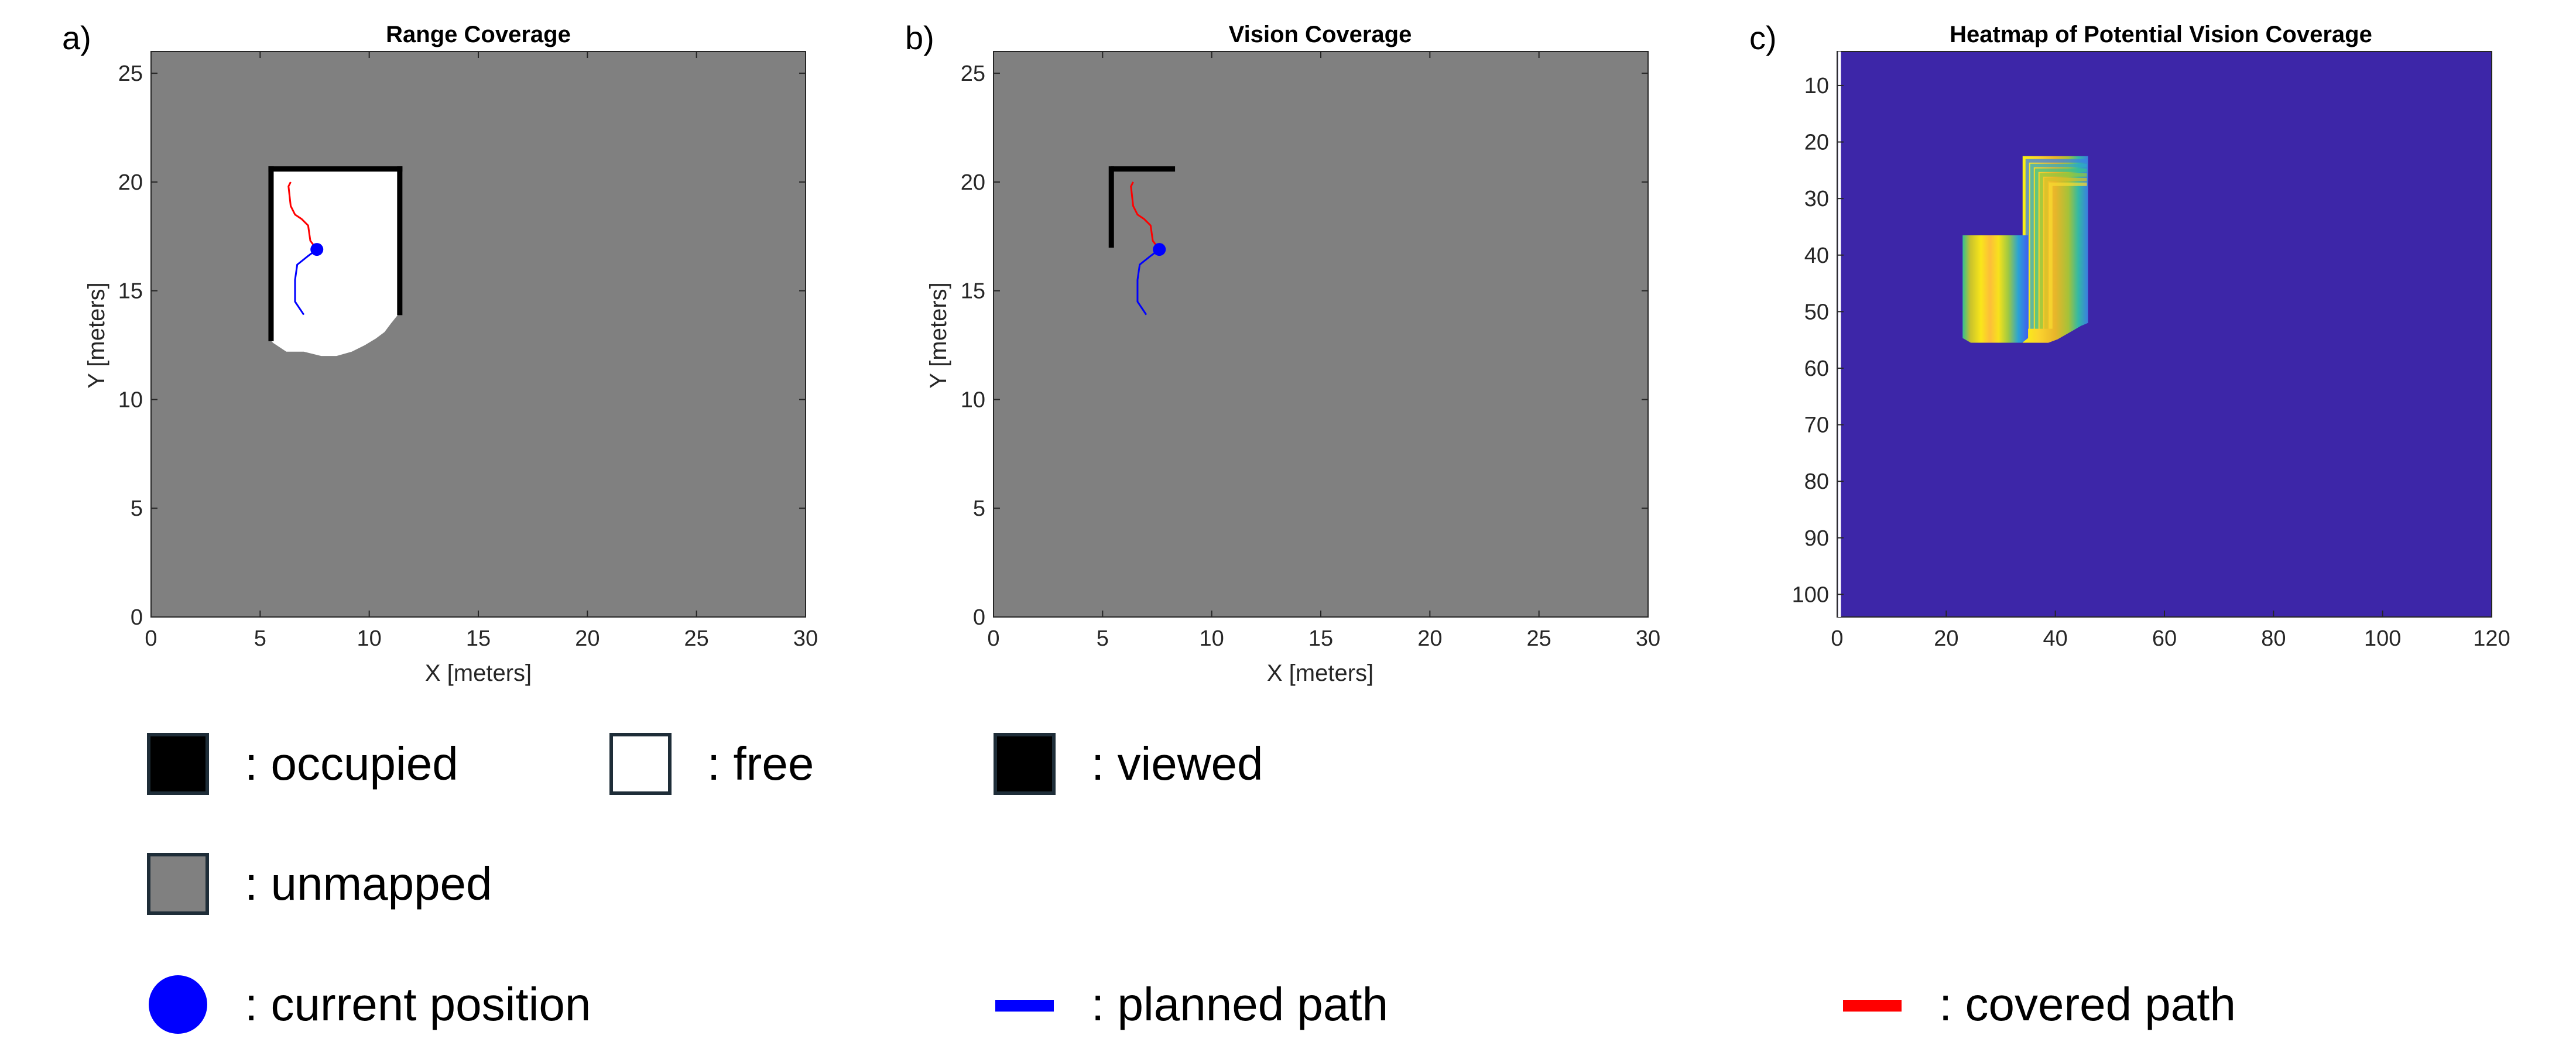 The height and width of the screenshot is (1049, 2576). What do you see at coordinates (1320, 673) in the screenshot?
I see `x-axis-label-b: X [meters]` at bounding box center [1320, 673].